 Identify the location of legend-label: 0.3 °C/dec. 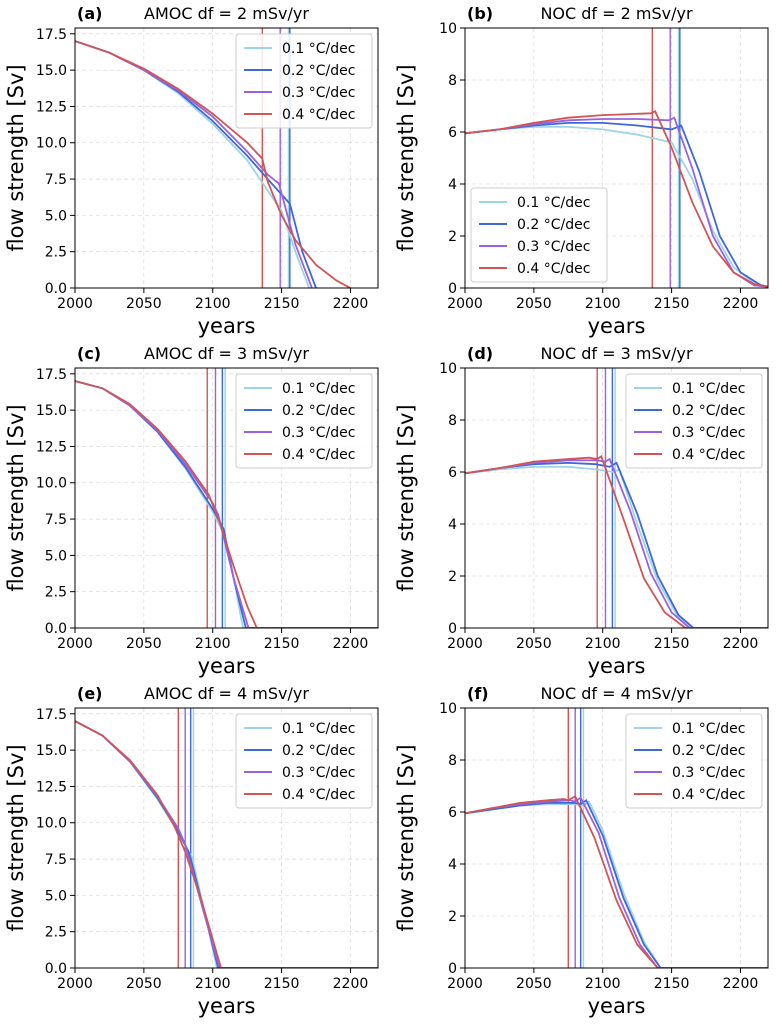
(553, 247).